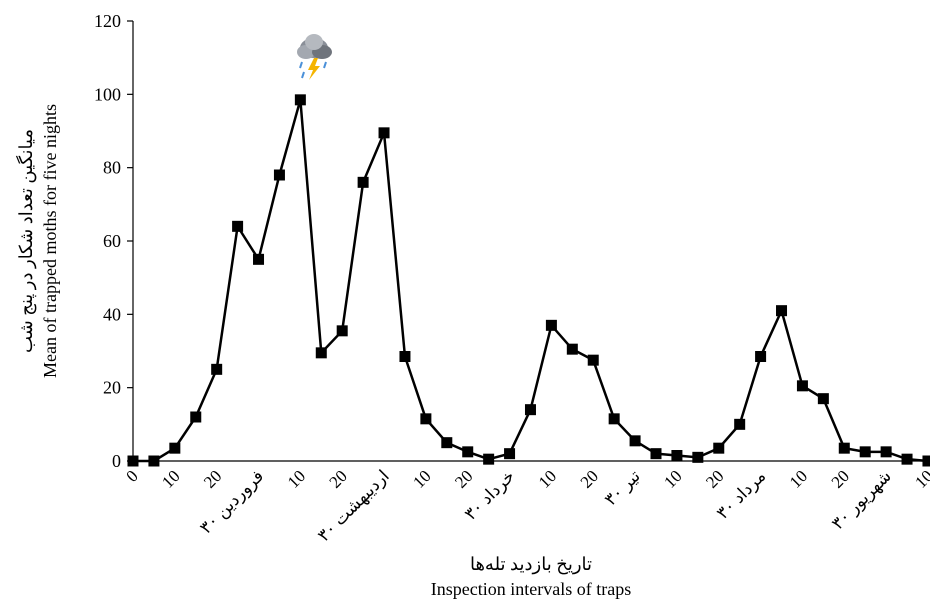 The width and height of the screenshot is (930, 604). I want to click on y-axis-label: Mean of trapped moths for five nights, so click(50, 241).